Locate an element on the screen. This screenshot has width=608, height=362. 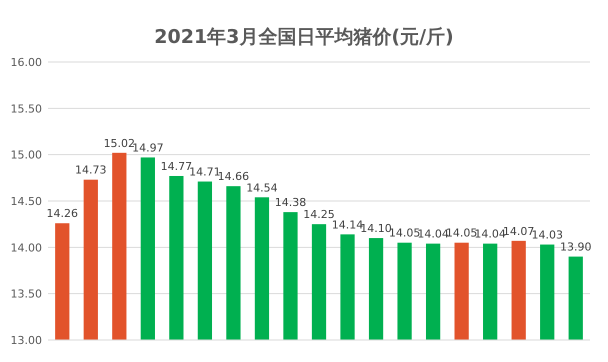
data-label: 14.38 is located at coordinates (290, 203).